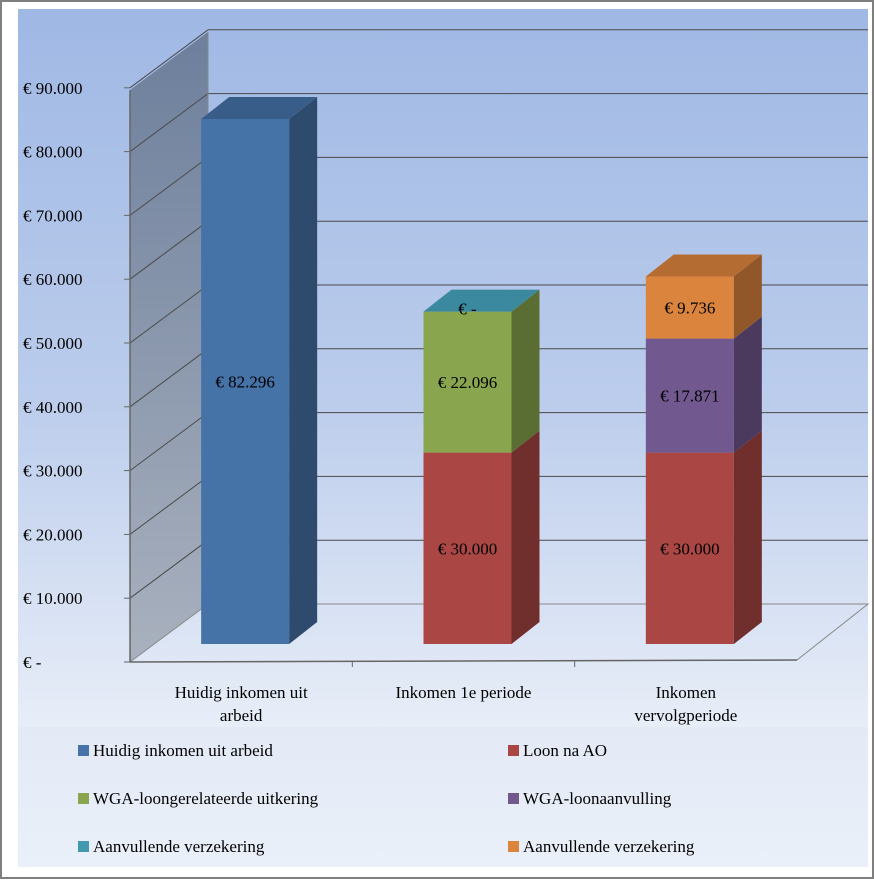 The image size is (874, 884). Describe the element at coordinates (206, 798) in the screenshot. I see `legend-label: WGA-loongerelateerde uitkering` at that location.